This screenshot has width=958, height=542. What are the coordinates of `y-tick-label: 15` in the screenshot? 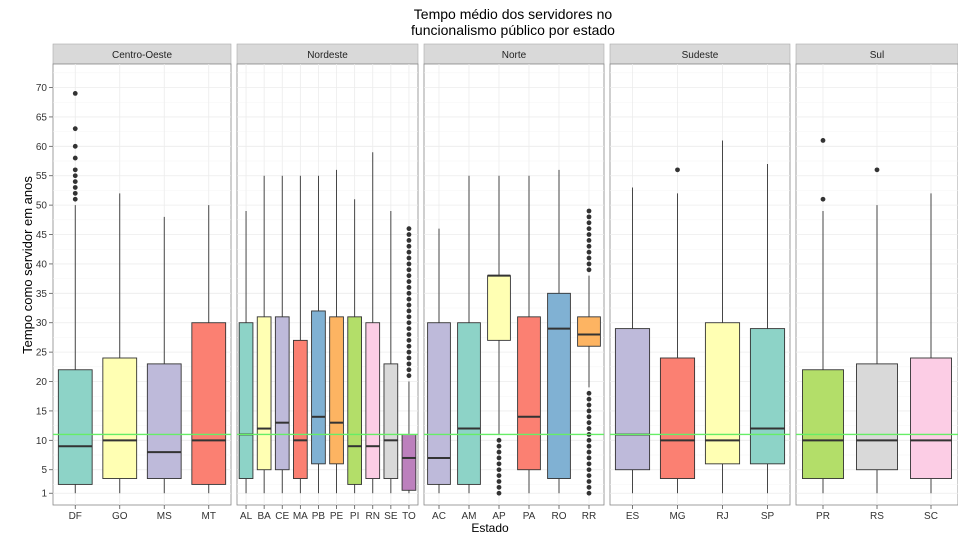 It's located at (42, 411).